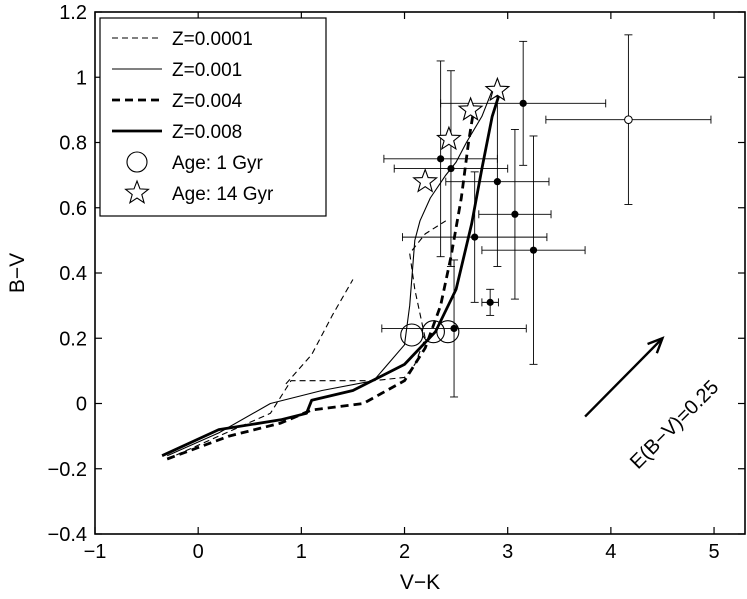  Describe the element at coordinates (674, 424) in the screenshot. I see `reddening-annotation: E(B−V)=0.25` at that location.